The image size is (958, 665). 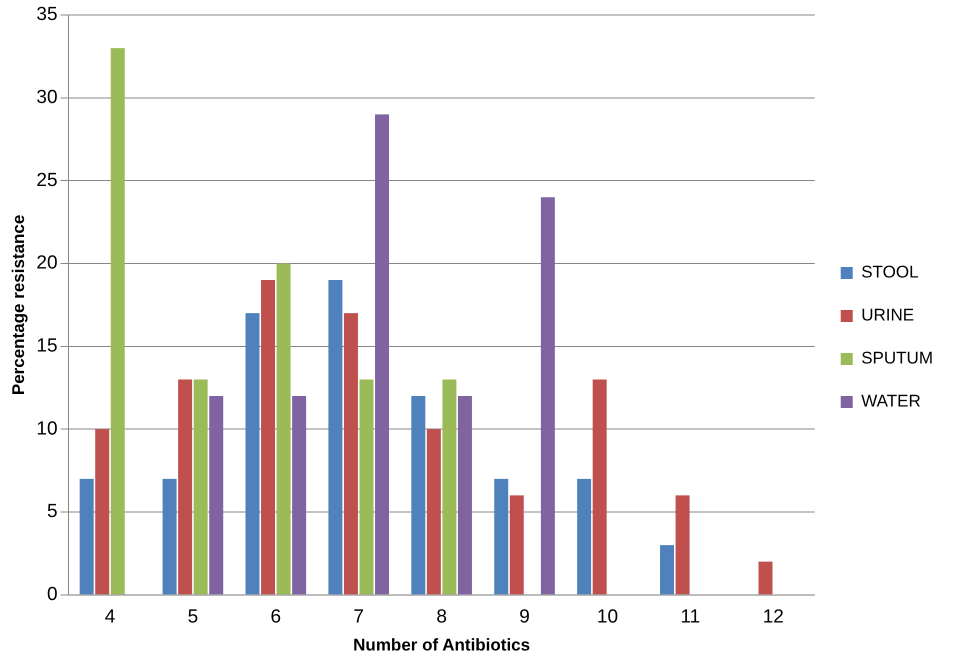 I want to click on x-tick-label: 4, so click(x=110, y=617).